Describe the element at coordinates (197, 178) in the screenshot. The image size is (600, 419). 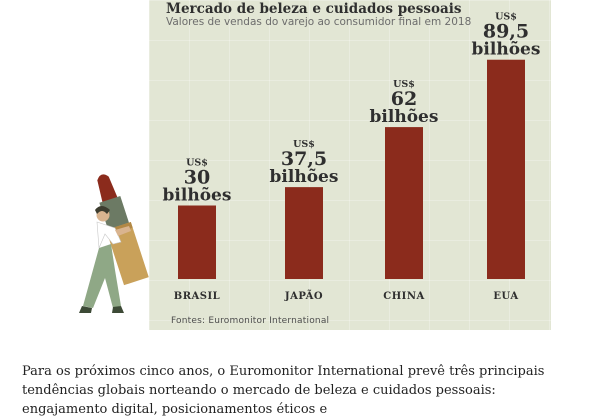
I see `value-label-number: 30` at that location.